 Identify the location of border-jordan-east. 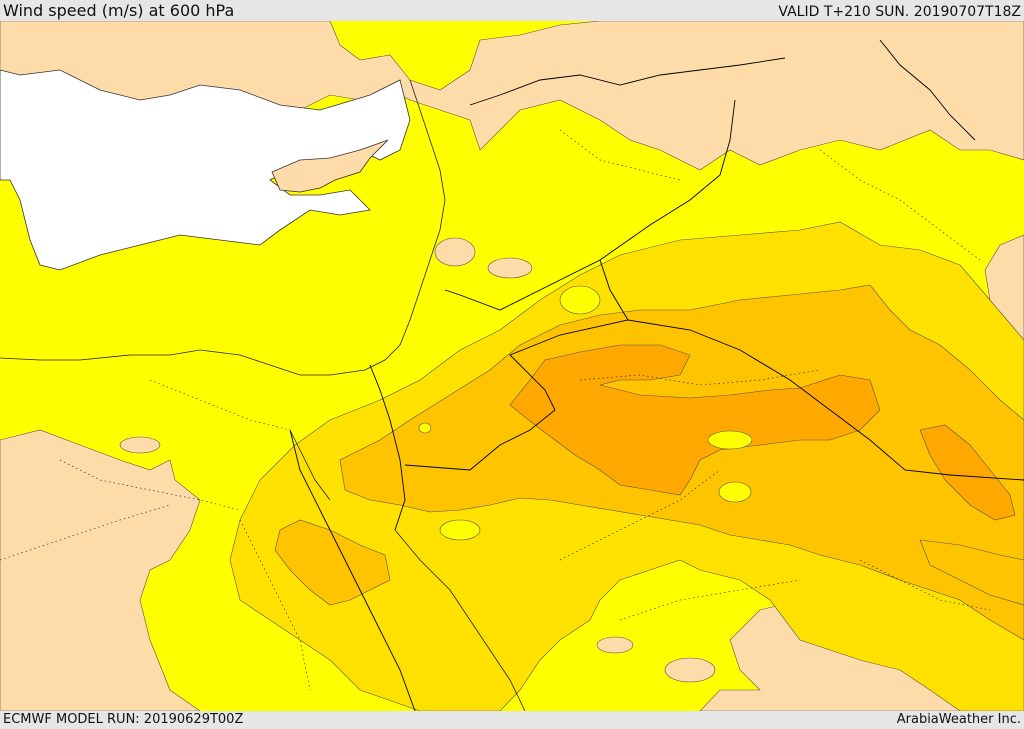
(516, 365).